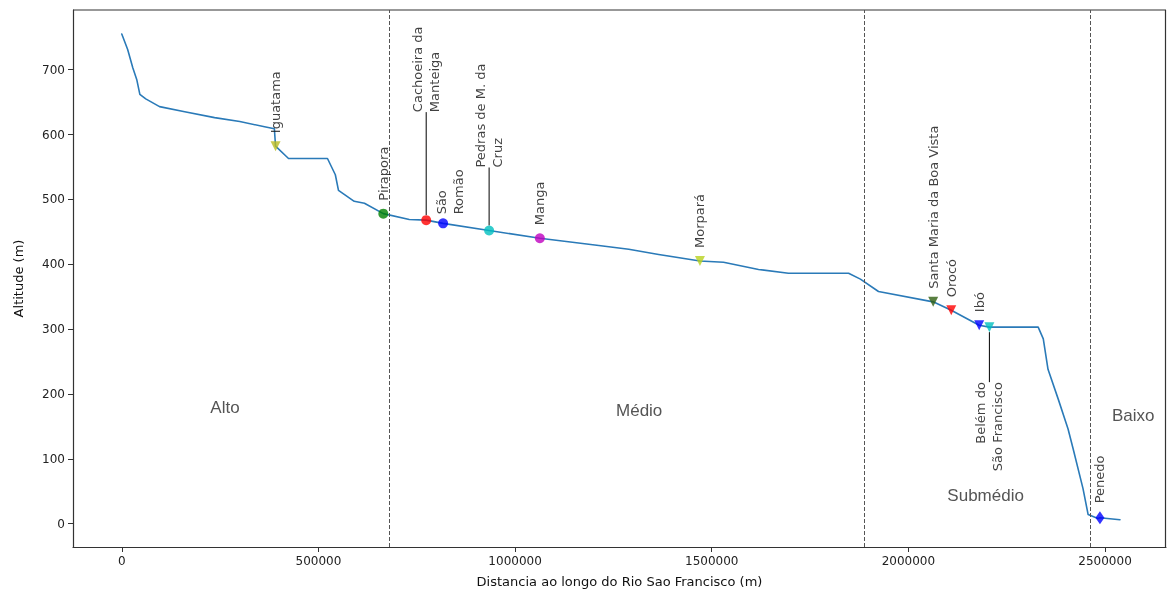 This screenshot has height=593, width=1168. What do you see at coordinates (908, 561) in the screenshot?
I see `x-tick-label: 2000000` at bounding box center [908, 561].